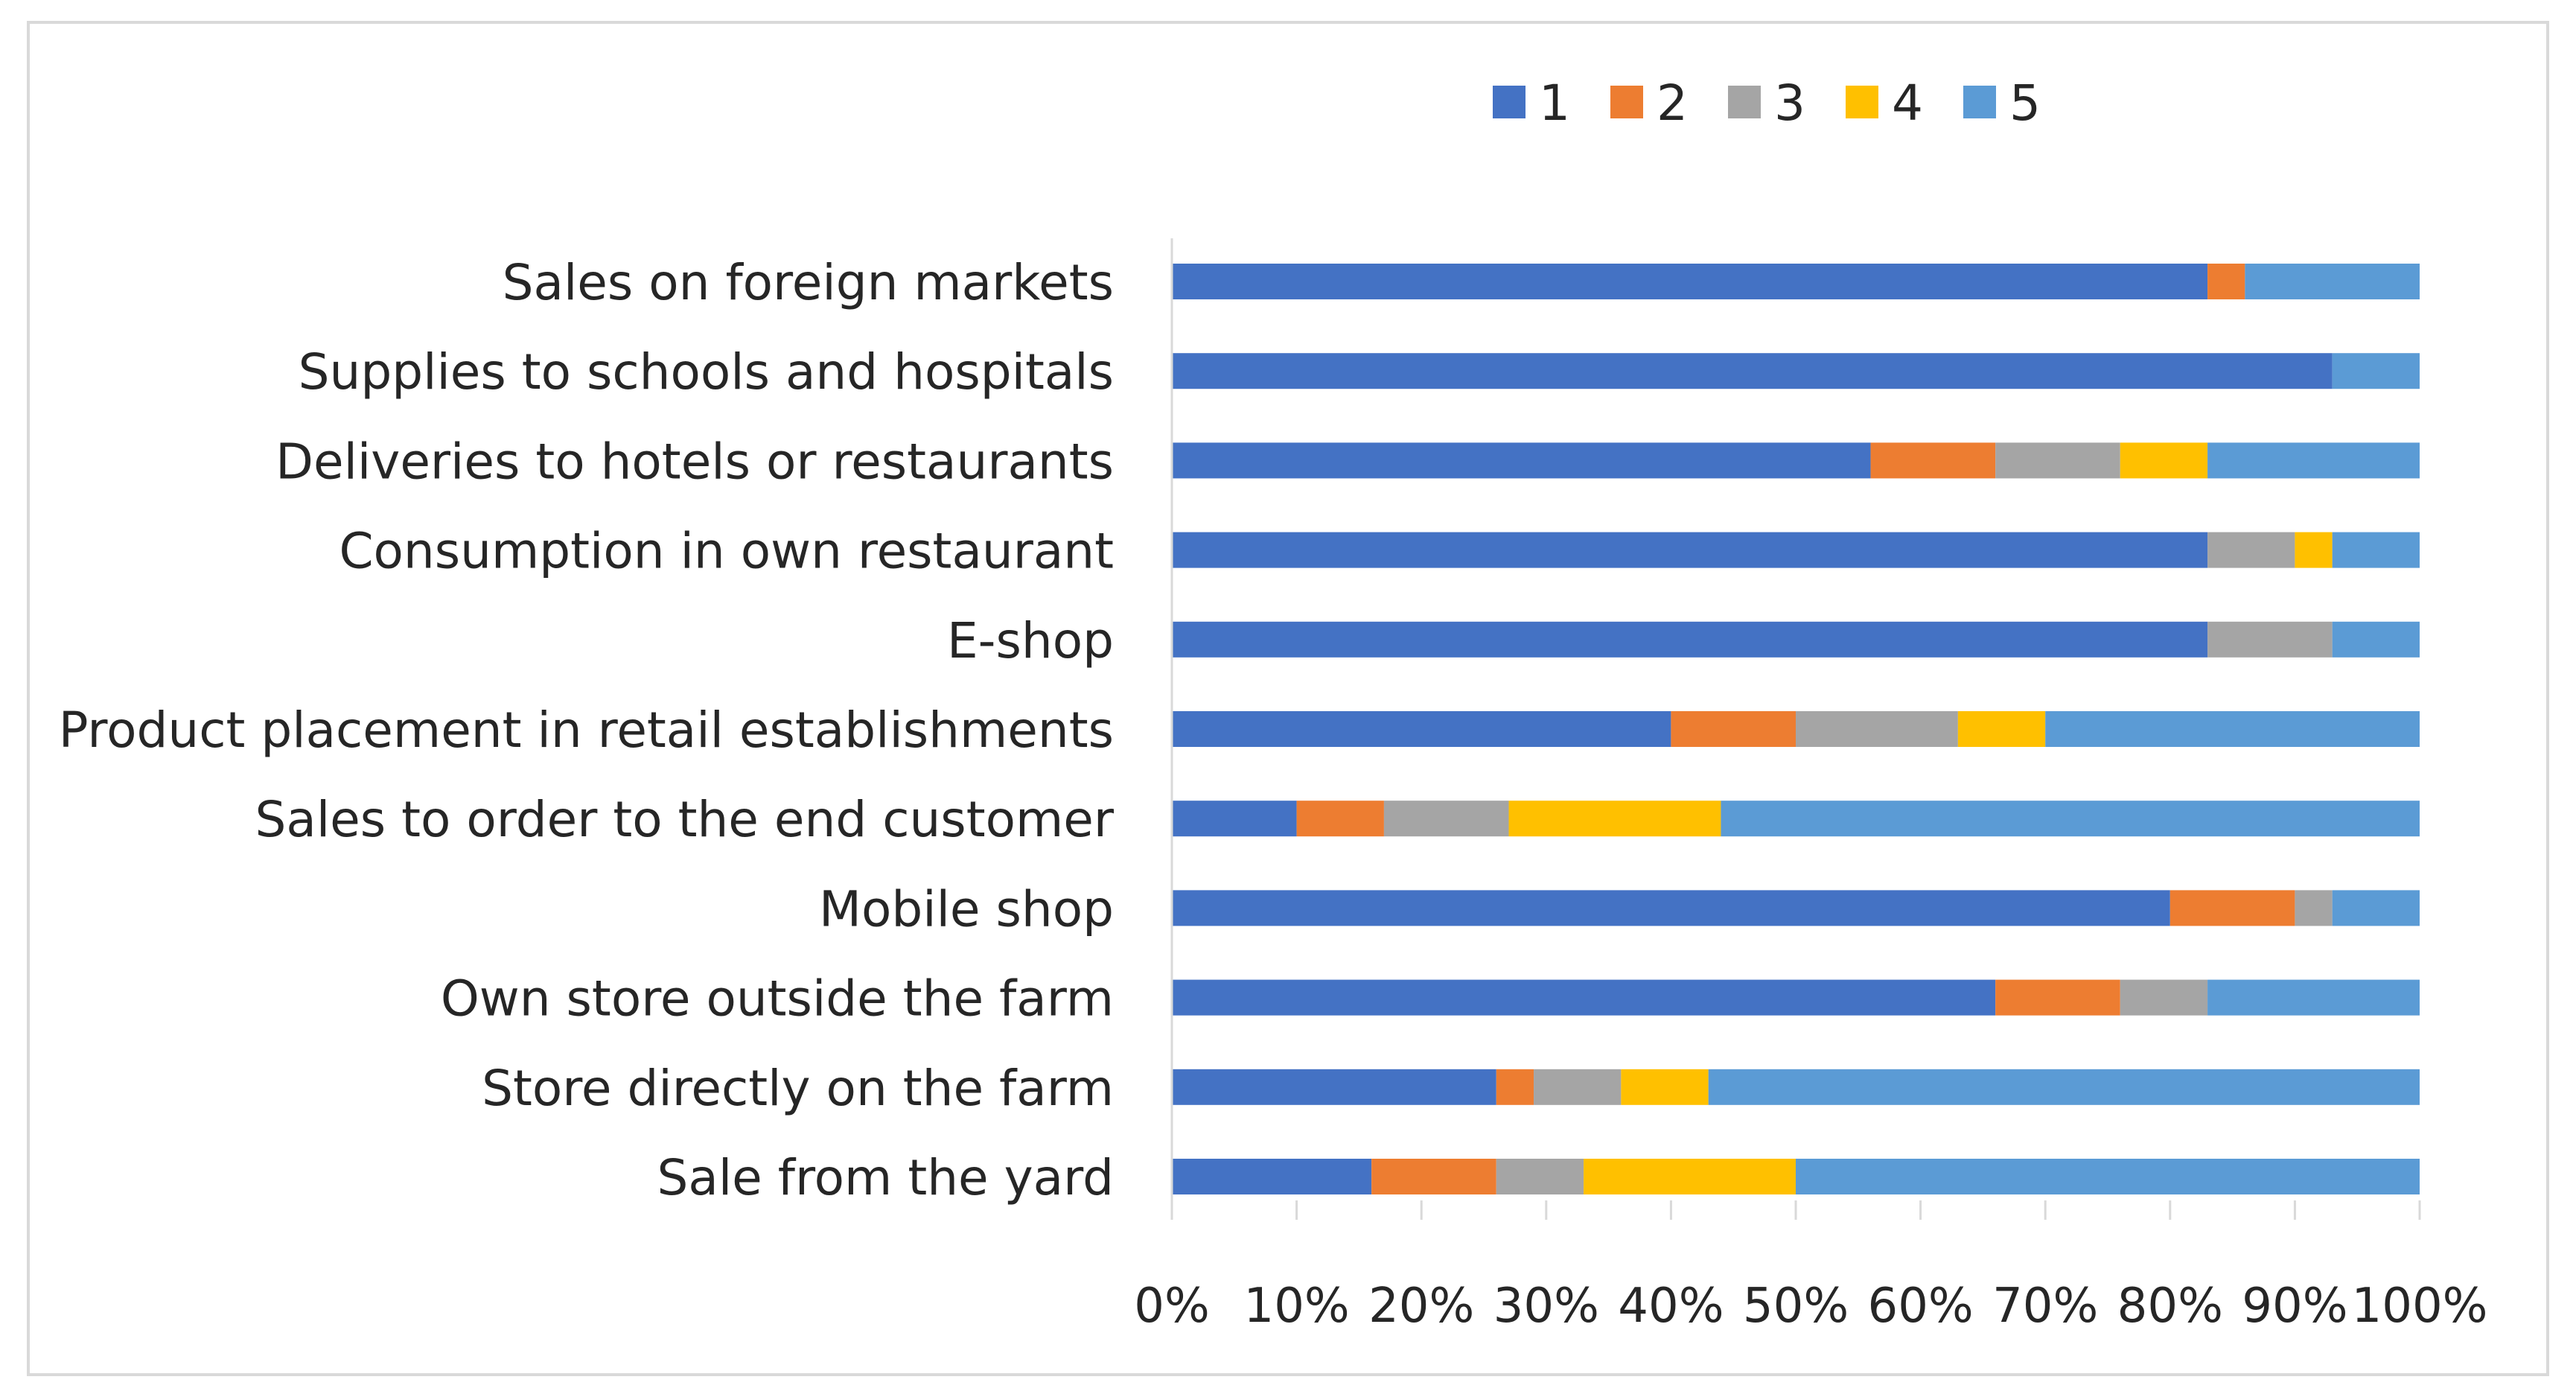  What do you see at coordinates (1172, 1306) in the screenshot?
I see `x-tick-label: 0%` at bounding box center [1172, 1306].